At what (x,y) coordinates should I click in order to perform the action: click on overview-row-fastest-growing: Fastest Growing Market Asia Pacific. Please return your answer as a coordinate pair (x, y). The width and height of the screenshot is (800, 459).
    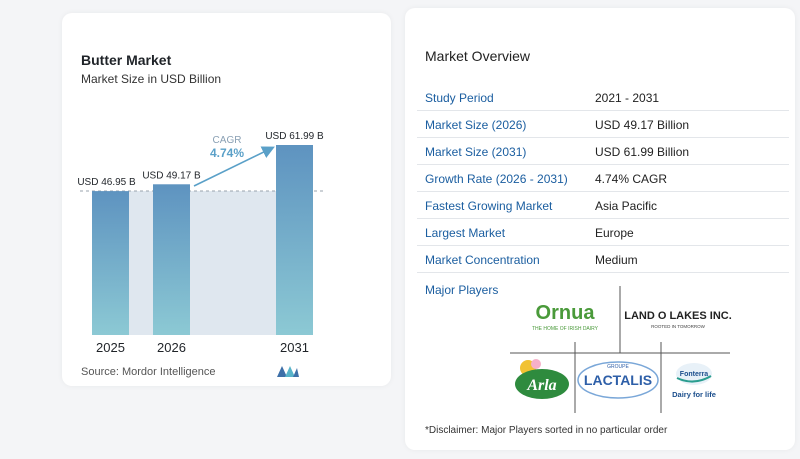
    Looking at the image, I should click on (603, 205).